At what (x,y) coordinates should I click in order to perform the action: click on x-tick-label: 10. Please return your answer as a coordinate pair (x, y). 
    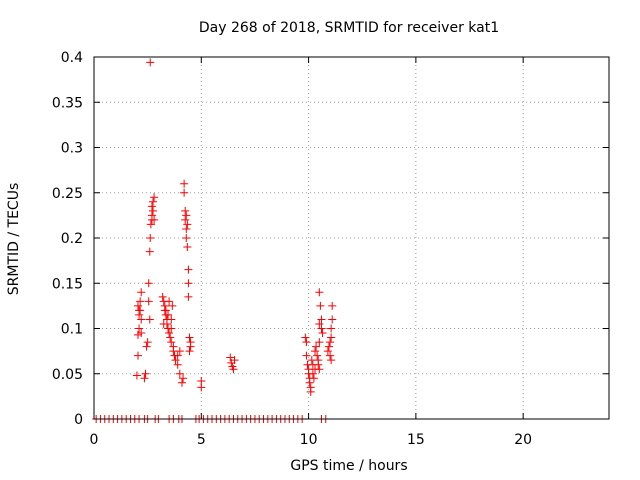
    Looking at the image, I should click on (309, 440).